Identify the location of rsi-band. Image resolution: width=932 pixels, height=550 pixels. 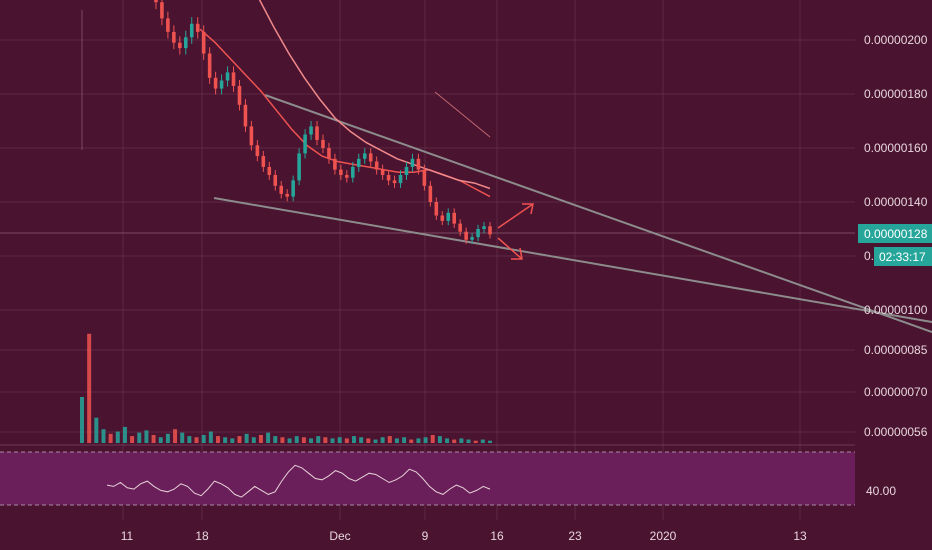
(427, 478).